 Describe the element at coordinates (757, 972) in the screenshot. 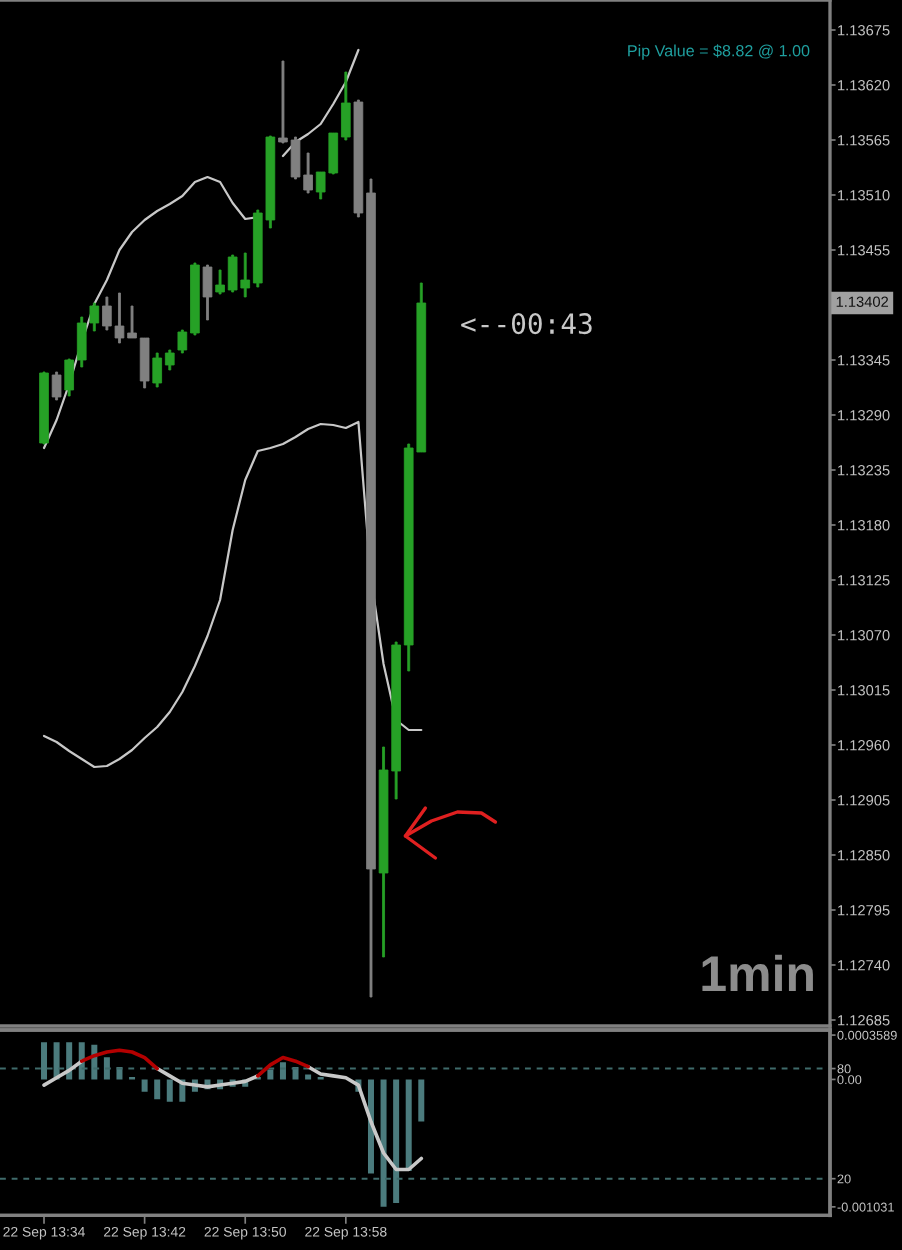

I see `annotation: 1min` at that location.